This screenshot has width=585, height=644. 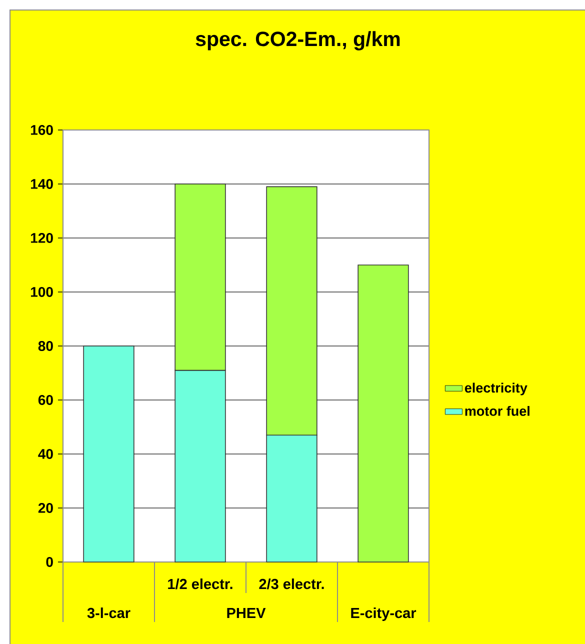 What do you see at coordinates (45, 400) in the screenshot?
I see `y-tick-label: 60` at bounding box center [45, 400].